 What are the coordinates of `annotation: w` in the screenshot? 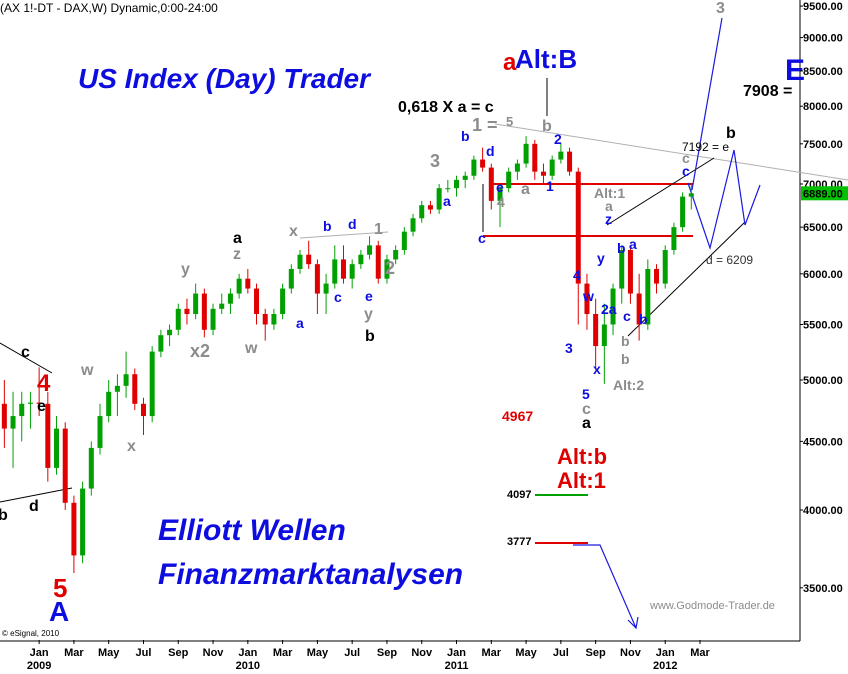 It's located at (87, 370).